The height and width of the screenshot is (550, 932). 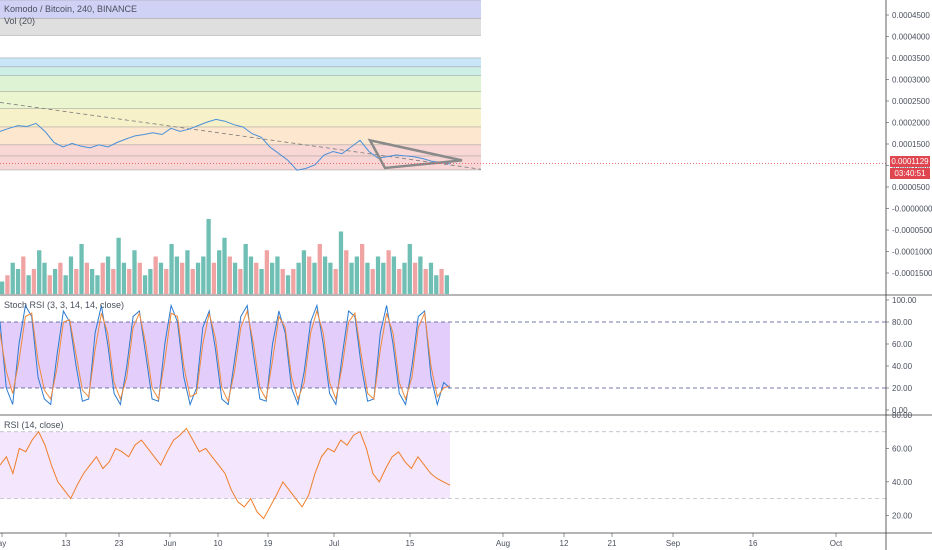 I want to click on price-tick-label: -0.0001500, so click(x=912, y=273).